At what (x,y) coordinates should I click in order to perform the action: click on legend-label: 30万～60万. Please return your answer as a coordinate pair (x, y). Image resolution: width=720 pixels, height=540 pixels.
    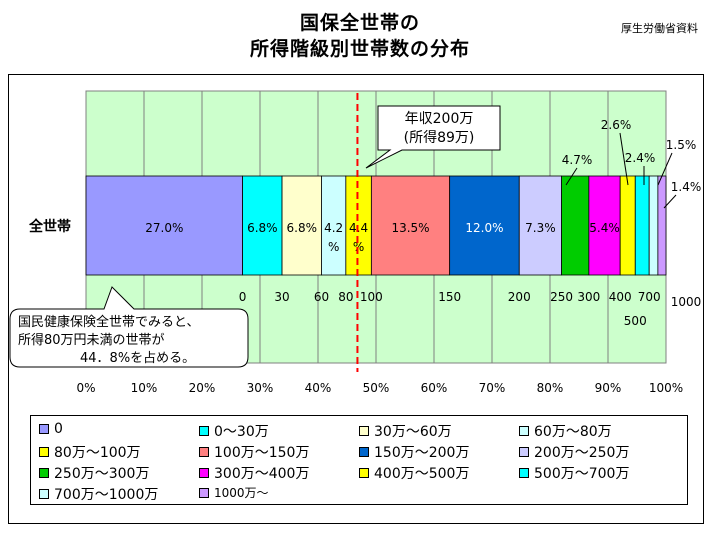
    Looking at the image, I should click on (413, 432).